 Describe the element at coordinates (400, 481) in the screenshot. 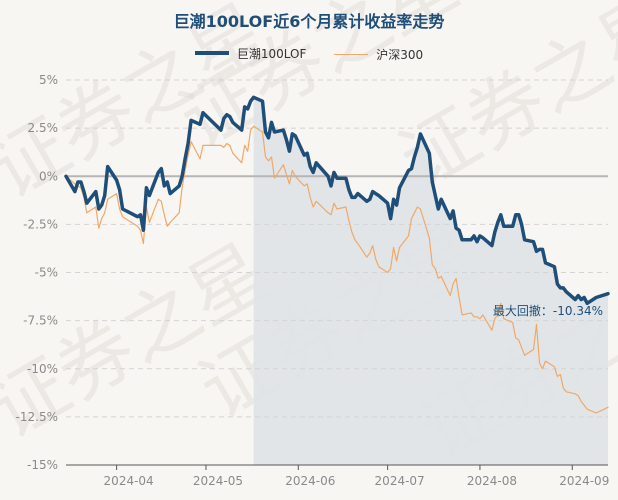

I see `x-tick-label: 2024-07` at that location.